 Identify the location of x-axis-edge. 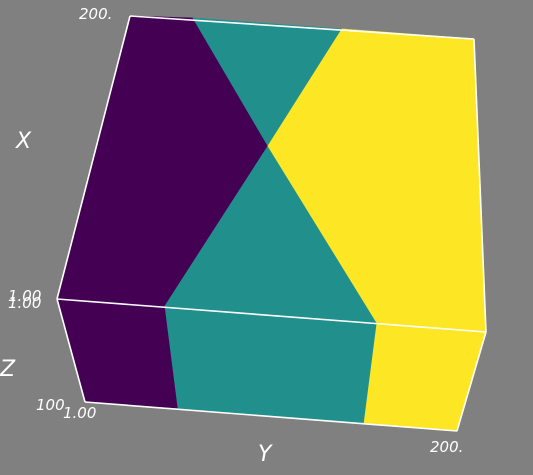
(93, 157).